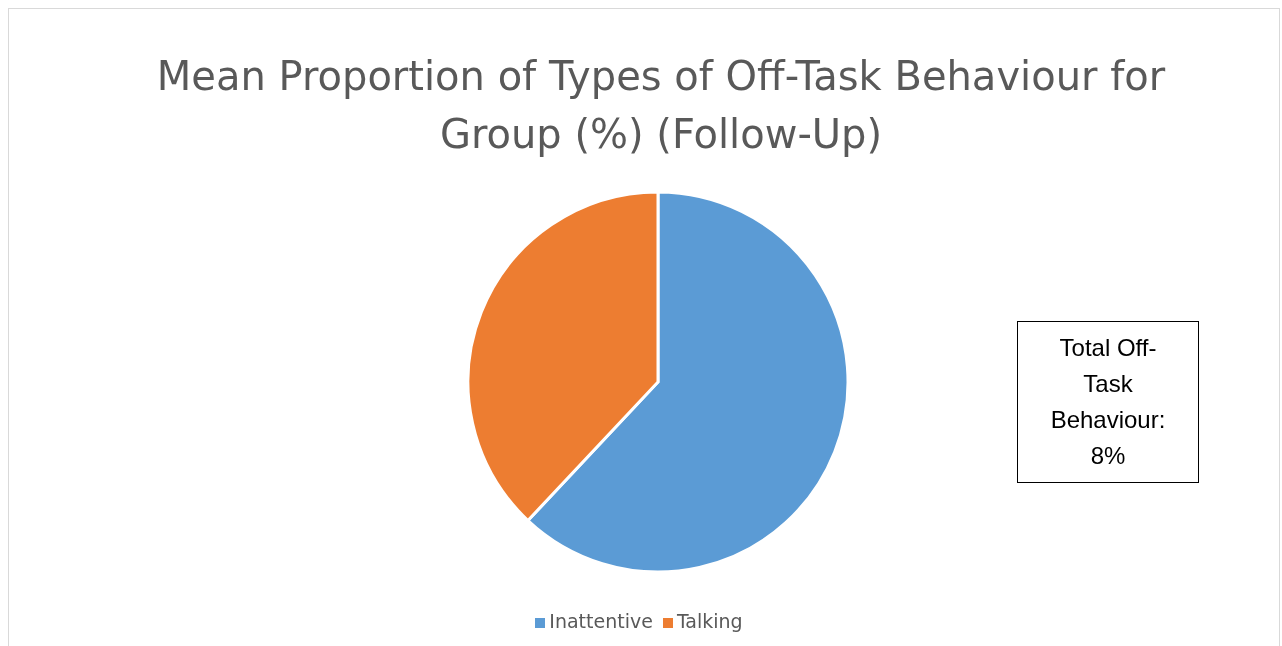 Image resolution: width=1282 pixels, height=646 pixels. What do you see at coordinates (1108, 402) in the screenshot?
I see `text: Total Off-Task Behaviour: 8%` at bounding box center [1108, 402].